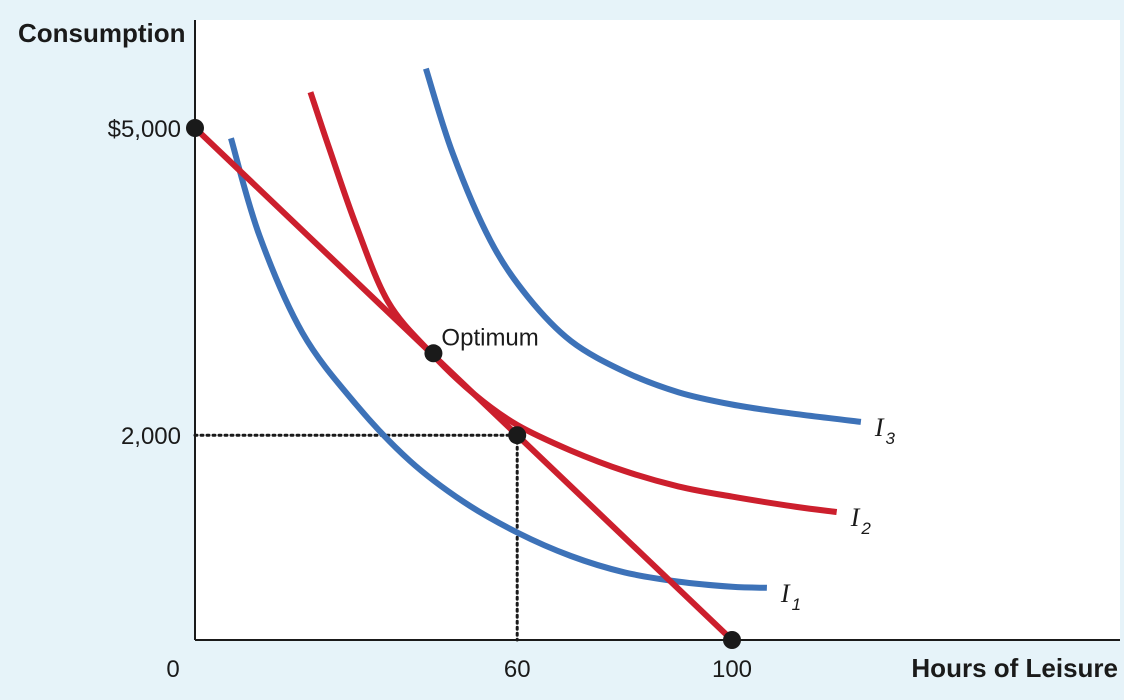  Describe the element at coordinates (151, 436) in the screenshot. I see `y-tick-label-2: 2,000` at that location.